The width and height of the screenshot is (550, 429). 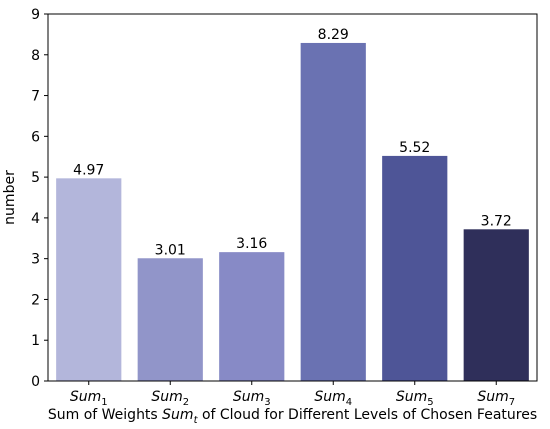 What do you see at coordinates (89, 279) in the screenshot?
I see `bar-sum1` at bounding box center [89, 279].